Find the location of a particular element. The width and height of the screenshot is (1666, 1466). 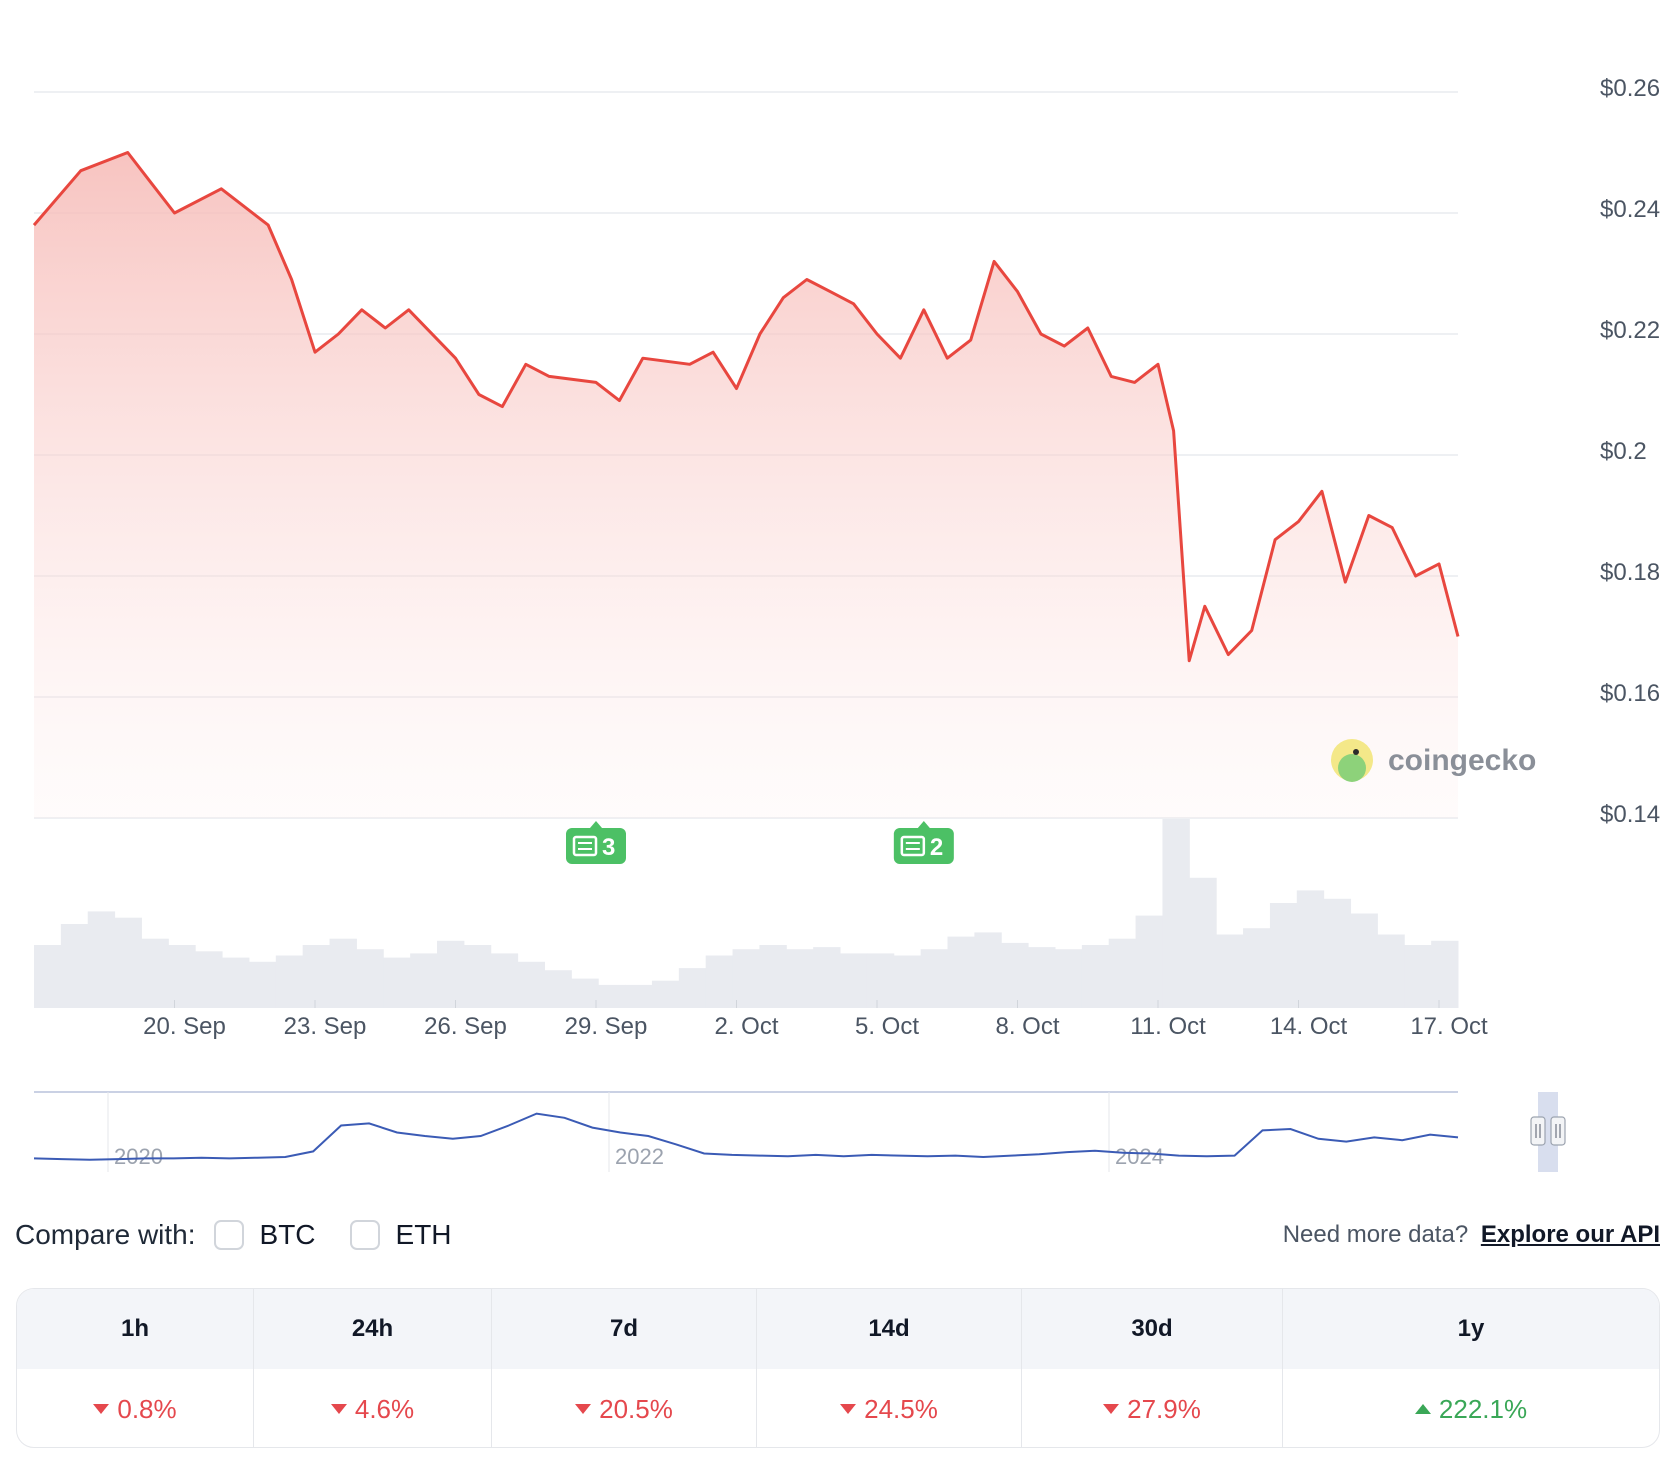

change-cell-1y: 222.1% is located at coordinates (1471, 1408).